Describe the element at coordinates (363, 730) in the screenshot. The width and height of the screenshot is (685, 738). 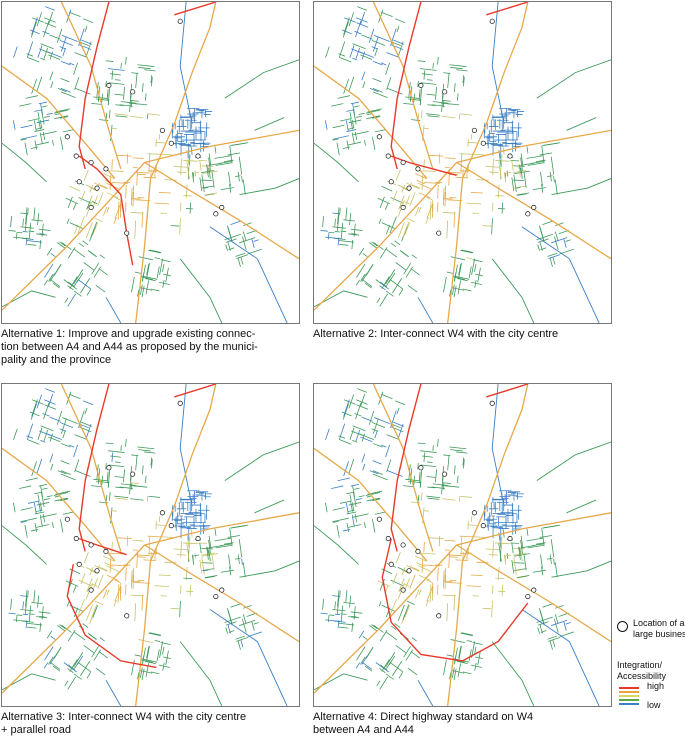
I see `caption-line: between A4 and A44` at that location.